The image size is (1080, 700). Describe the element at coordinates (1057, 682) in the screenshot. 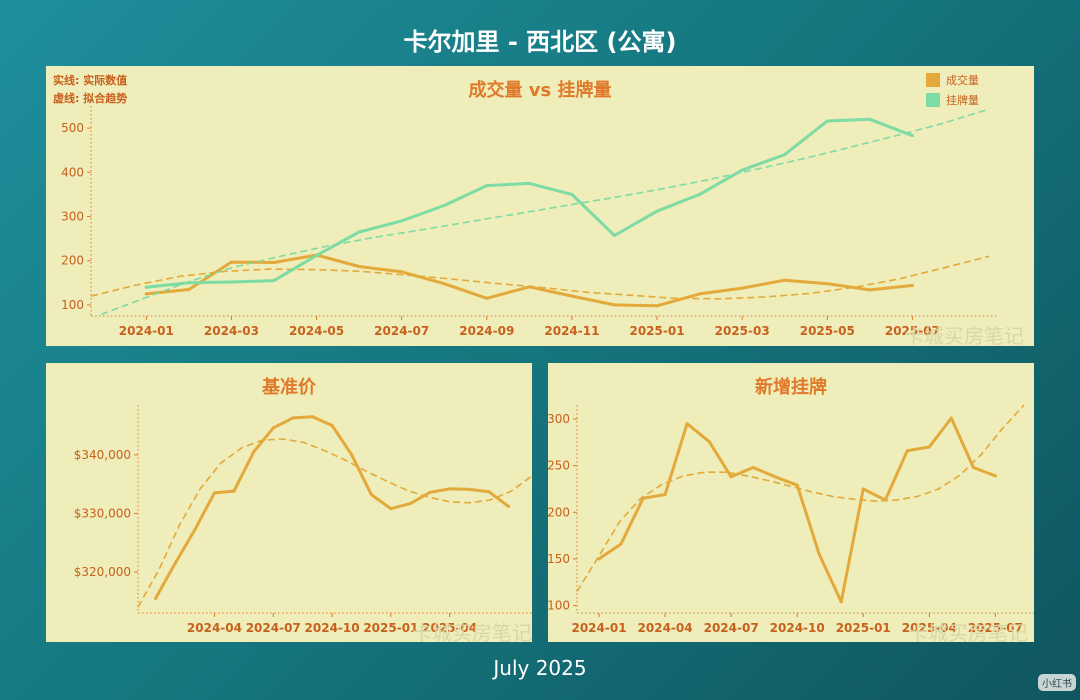

I see `source-badge: 小红书` at that location.